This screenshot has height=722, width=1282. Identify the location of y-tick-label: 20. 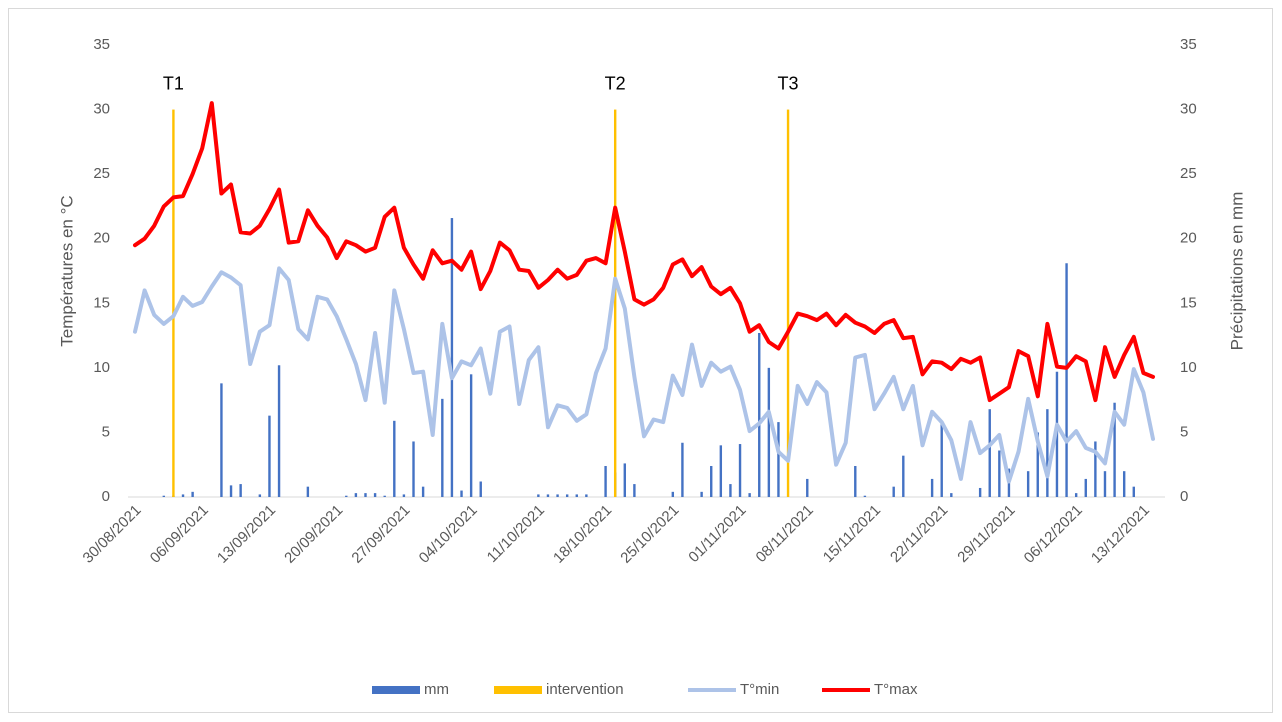
(101, 238).